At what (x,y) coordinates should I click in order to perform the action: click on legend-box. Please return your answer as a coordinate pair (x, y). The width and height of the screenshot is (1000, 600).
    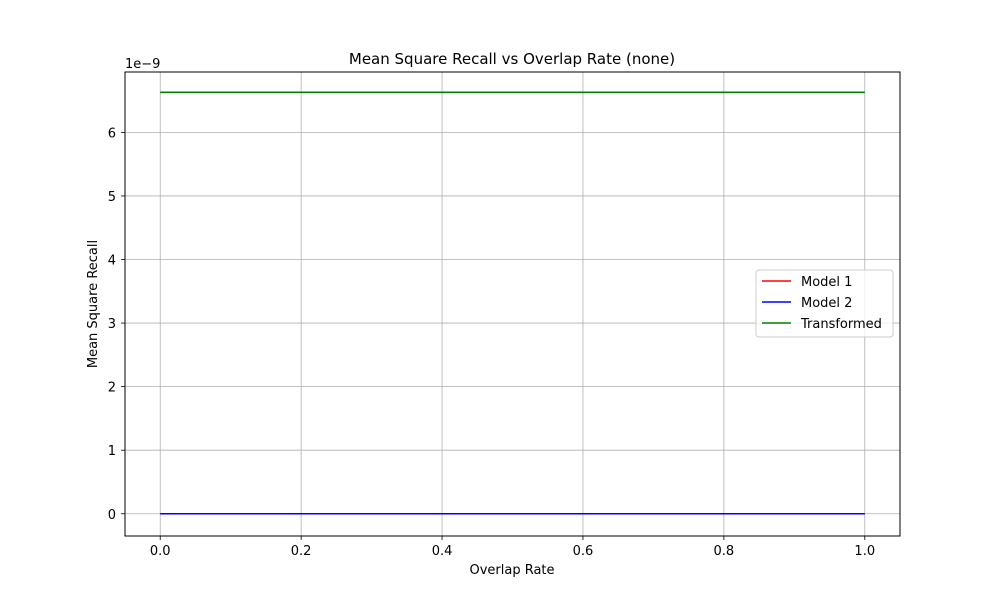
    Looking at the image, I should click on (824, 303).